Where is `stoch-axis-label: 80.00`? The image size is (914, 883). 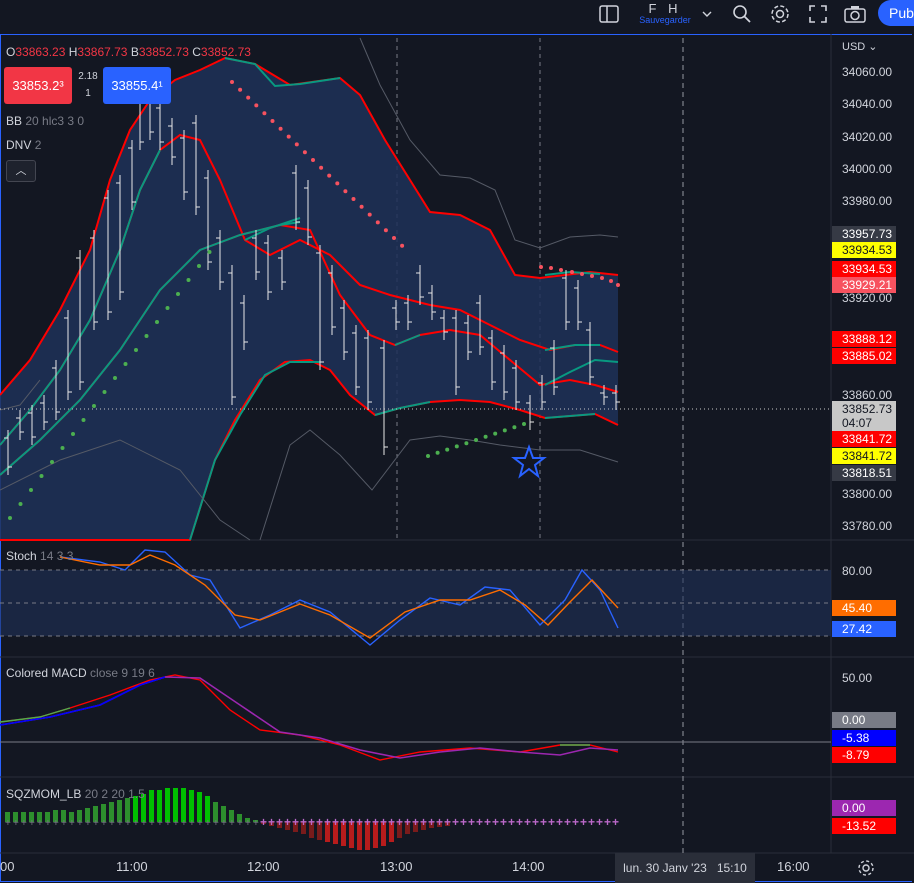 stoch-axis-label: 80.00 is located at coordinates (857, 571).